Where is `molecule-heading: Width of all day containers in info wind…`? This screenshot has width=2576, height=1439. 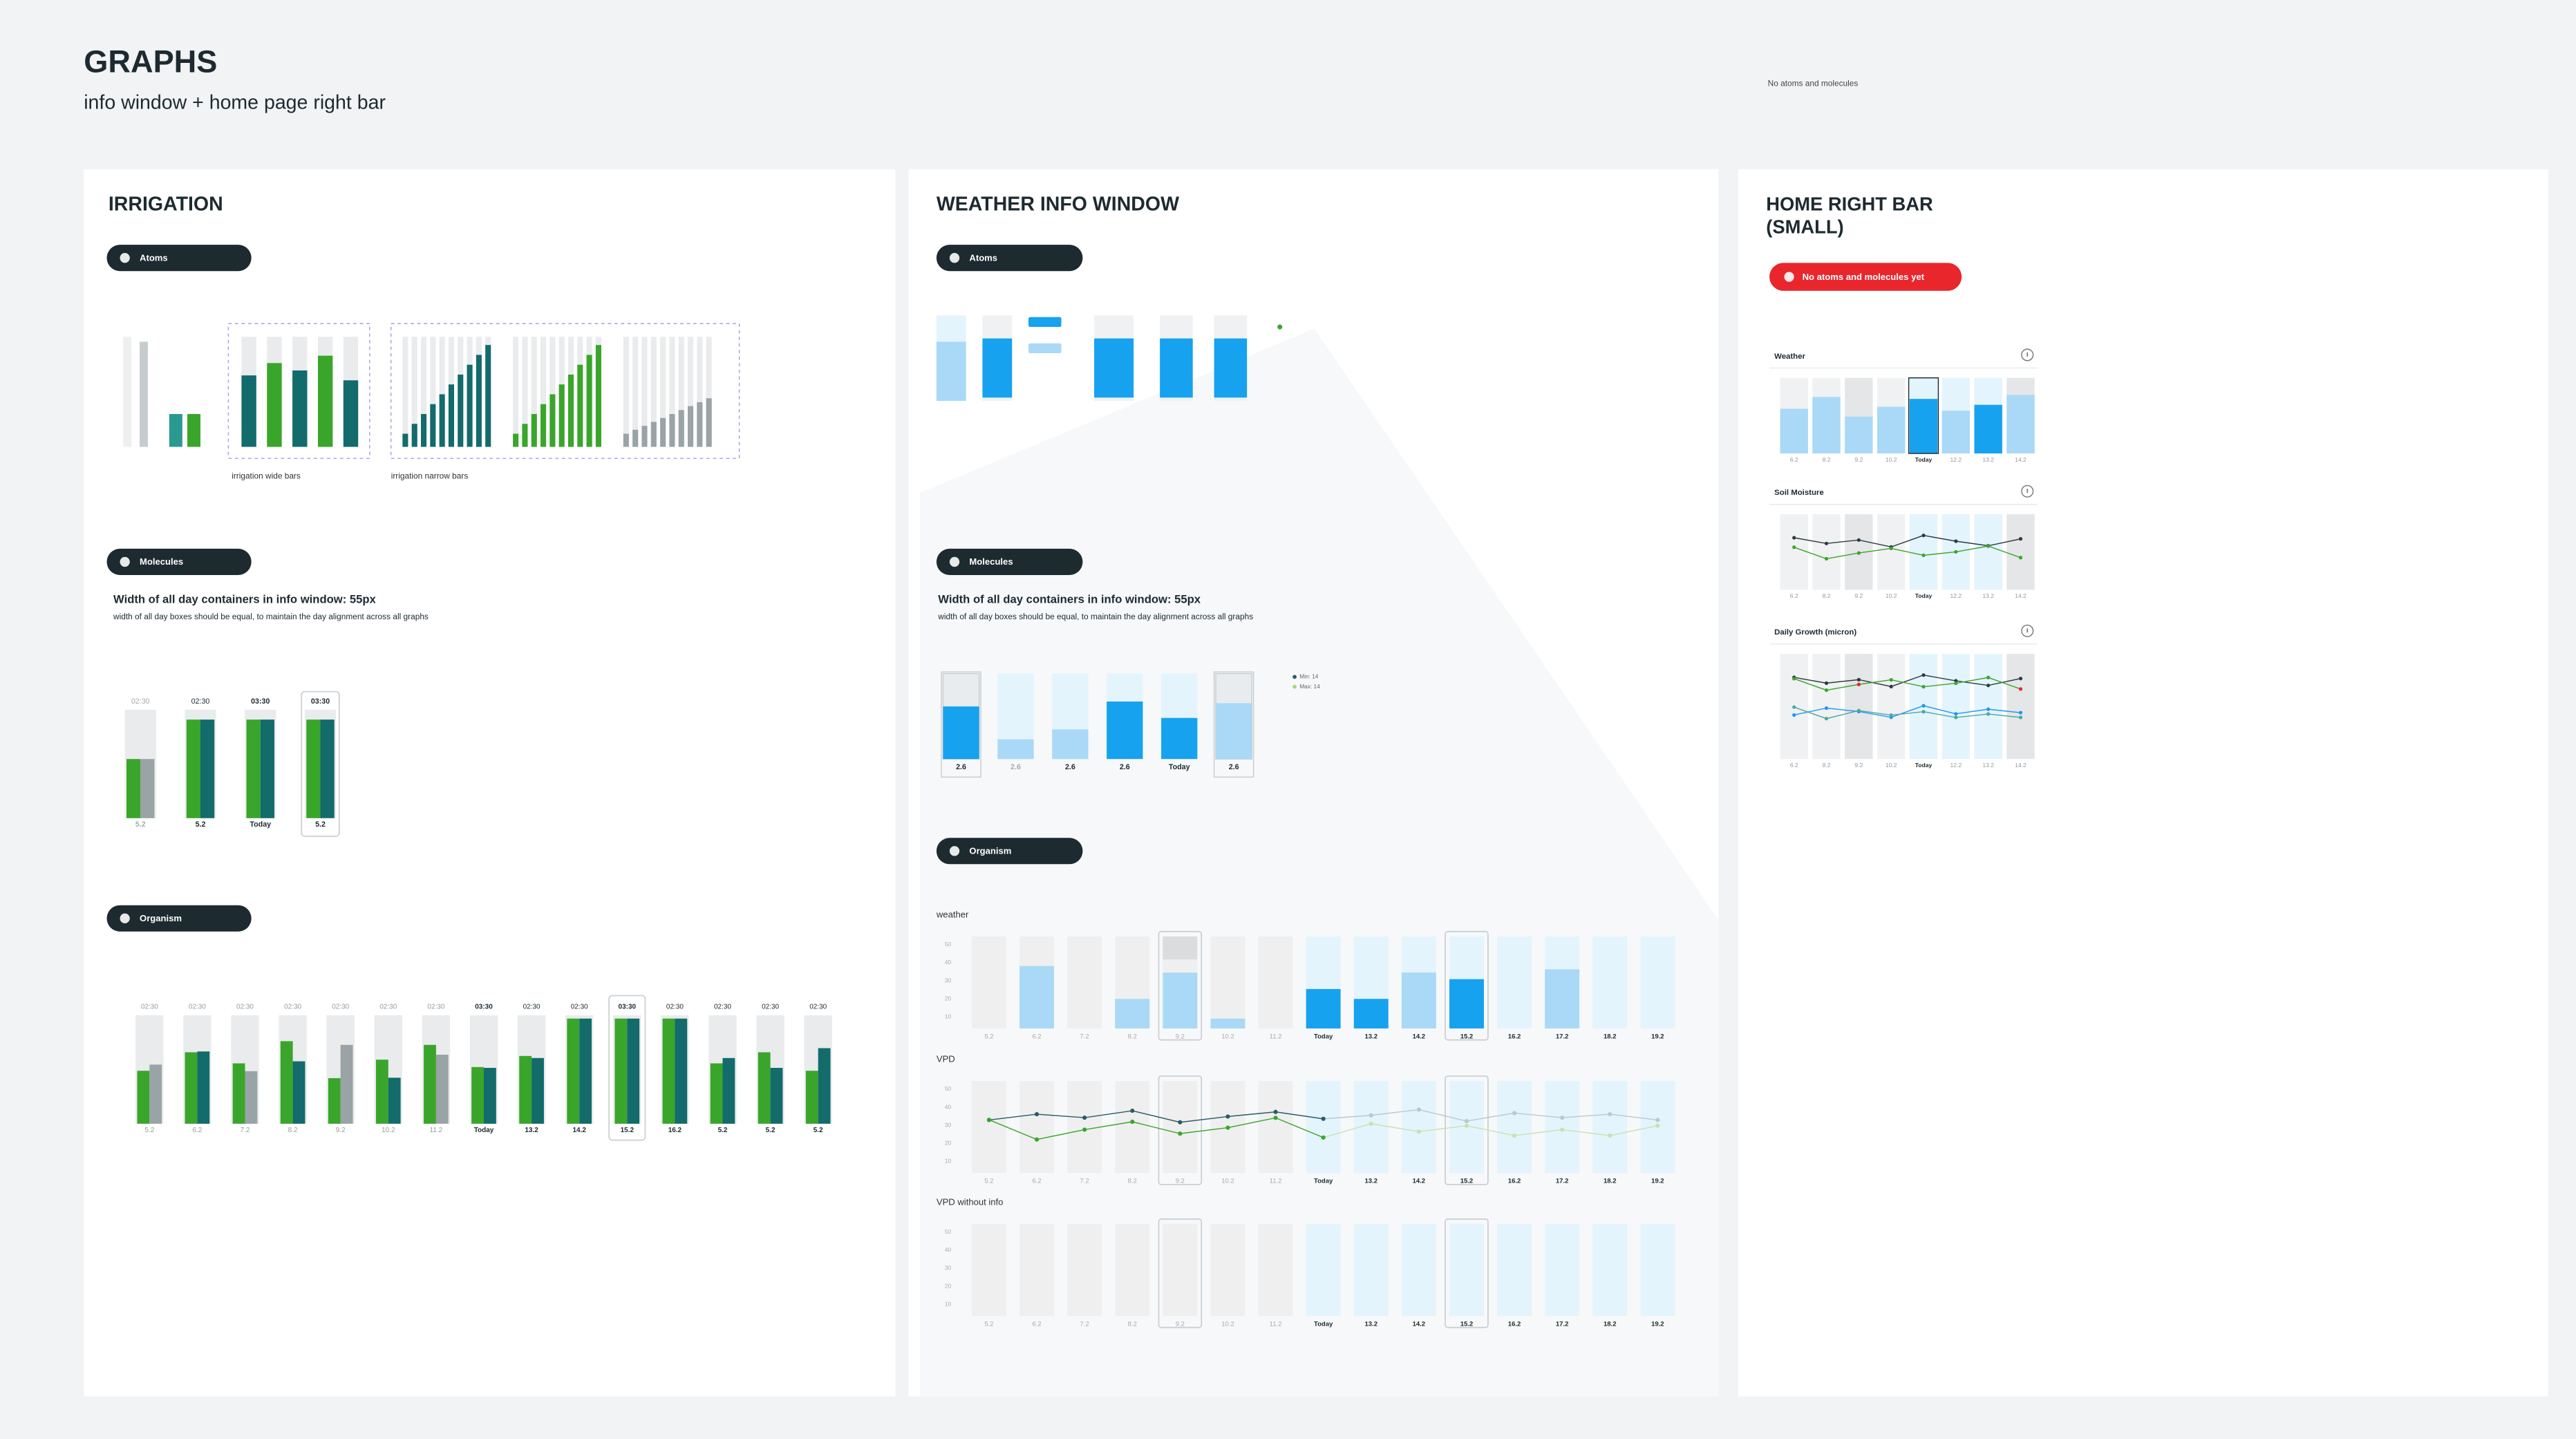 molecule-heading: Width of all day containers in info wind… is located at coordinates (1069, 600).